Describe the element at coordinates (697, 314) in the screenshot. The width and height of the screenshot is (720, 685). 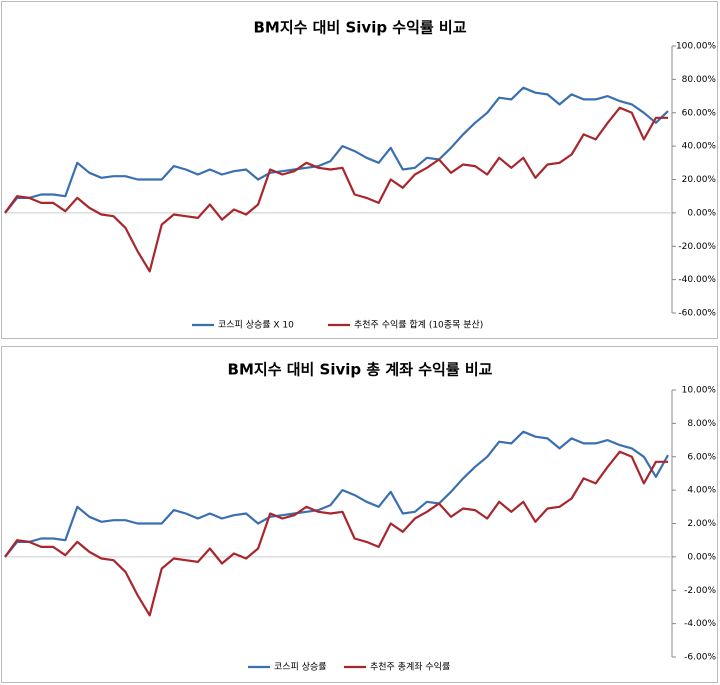
I see `y-tick-label: -60.00%` at that location.